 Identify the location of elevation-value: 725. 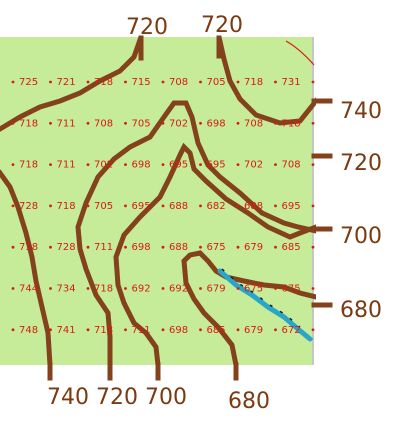
(28, 82).